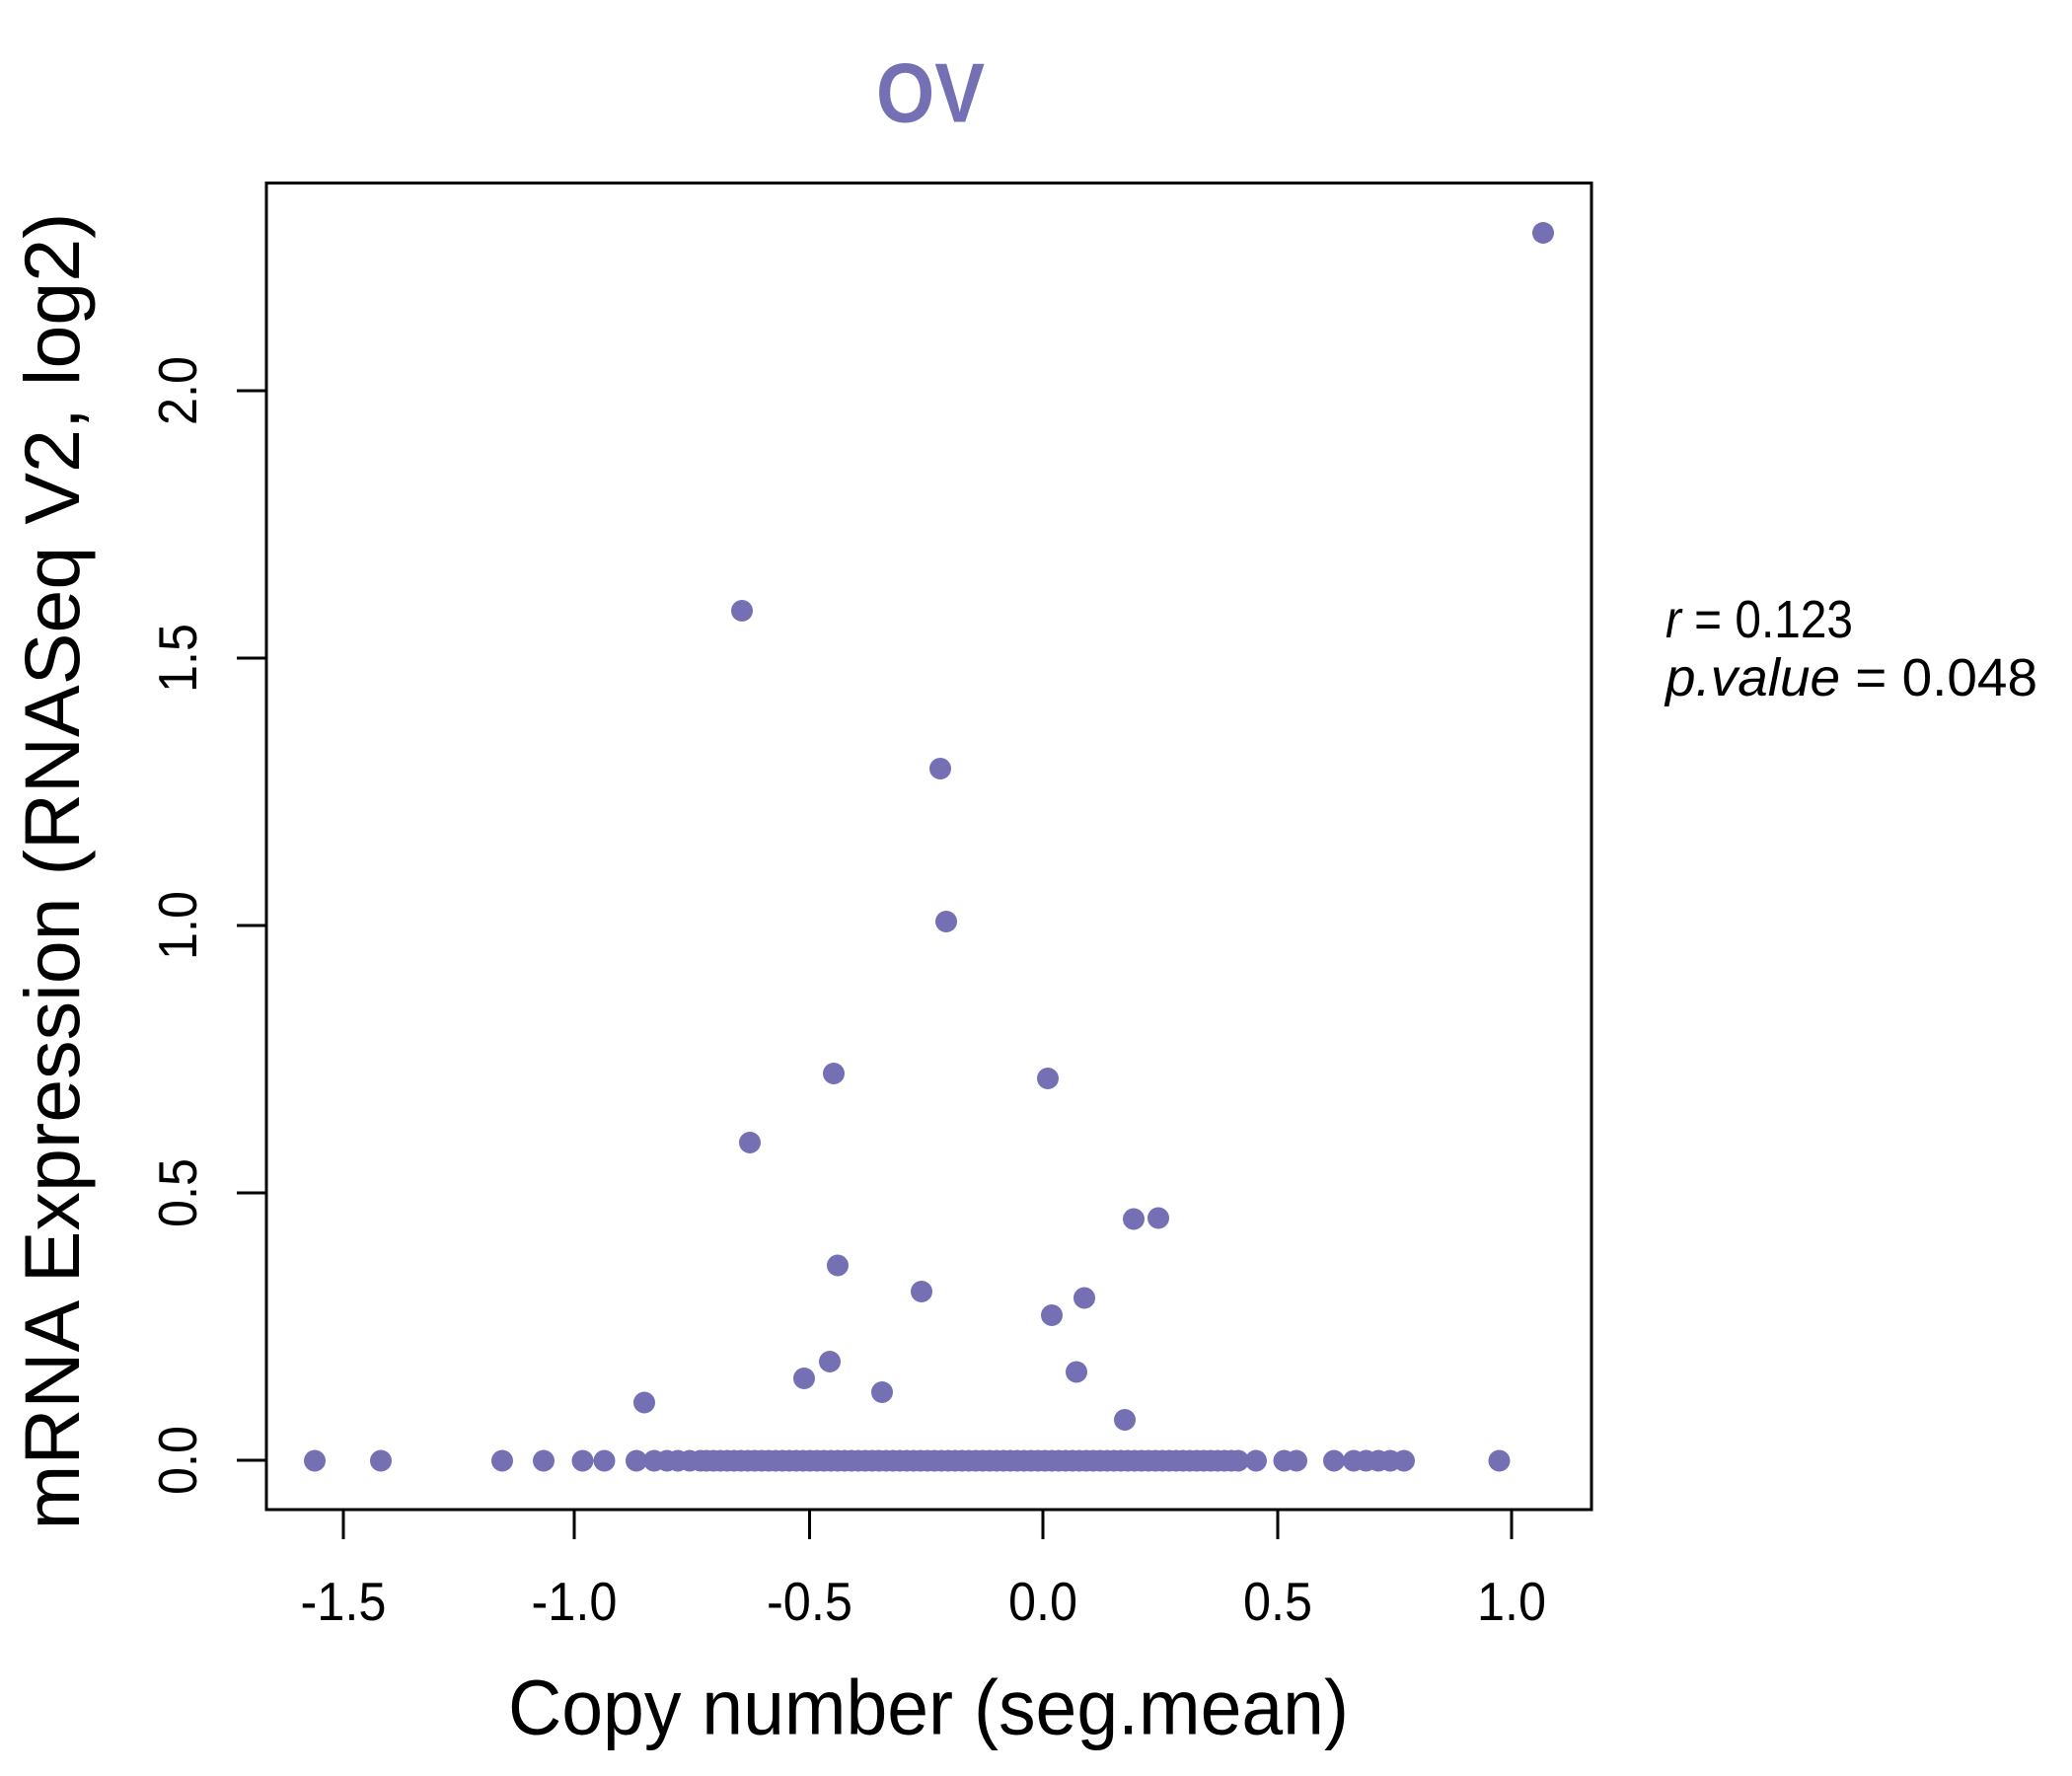 The height and width of the screenshot is (1776, 2072). I want to click on svg-text: -0.5, so click(810, 1602).